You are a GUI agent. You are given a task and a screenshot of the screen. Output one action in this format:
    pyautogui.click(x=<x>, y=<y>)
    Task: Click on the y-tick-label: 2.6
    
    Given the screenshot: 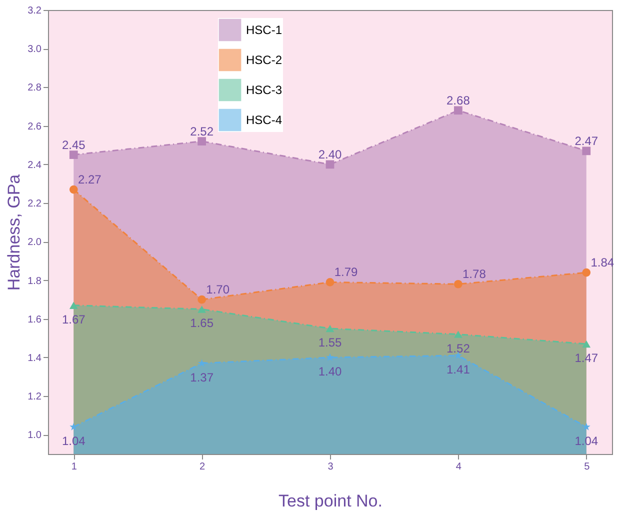 What is the action you would take?
    pyautogui.click(x=35, y=126)
    